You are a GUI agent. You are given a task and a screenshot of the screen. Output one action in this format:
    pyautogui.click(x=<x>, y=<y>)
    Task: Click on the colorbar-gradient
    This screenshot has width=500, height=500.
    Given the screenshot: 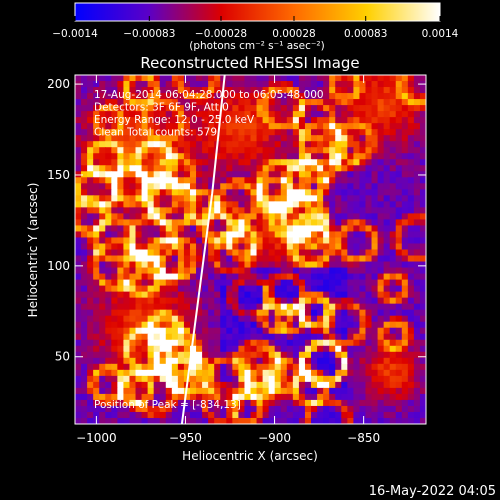 What is the action you would take?
    pyautogui.click(x=257, y=12)
    